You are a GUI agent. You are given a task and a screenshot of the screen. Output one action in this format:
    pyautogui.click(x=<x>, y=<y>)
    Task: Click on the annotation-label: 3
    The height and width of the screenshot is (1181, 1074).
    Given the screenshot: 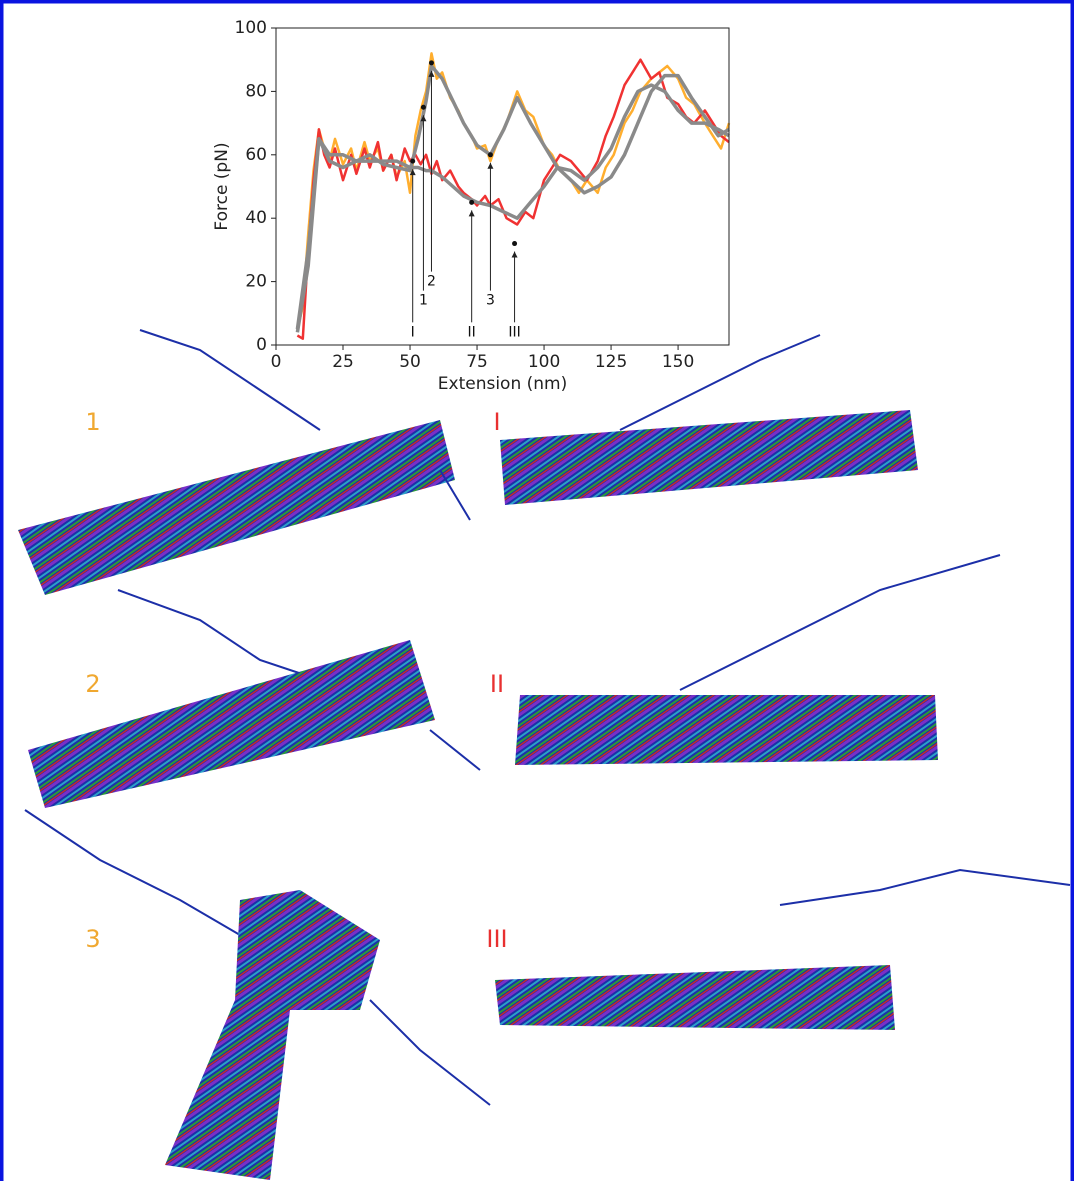 What is the action you would take?
    pyautogui.click(x=490, y=301)
    